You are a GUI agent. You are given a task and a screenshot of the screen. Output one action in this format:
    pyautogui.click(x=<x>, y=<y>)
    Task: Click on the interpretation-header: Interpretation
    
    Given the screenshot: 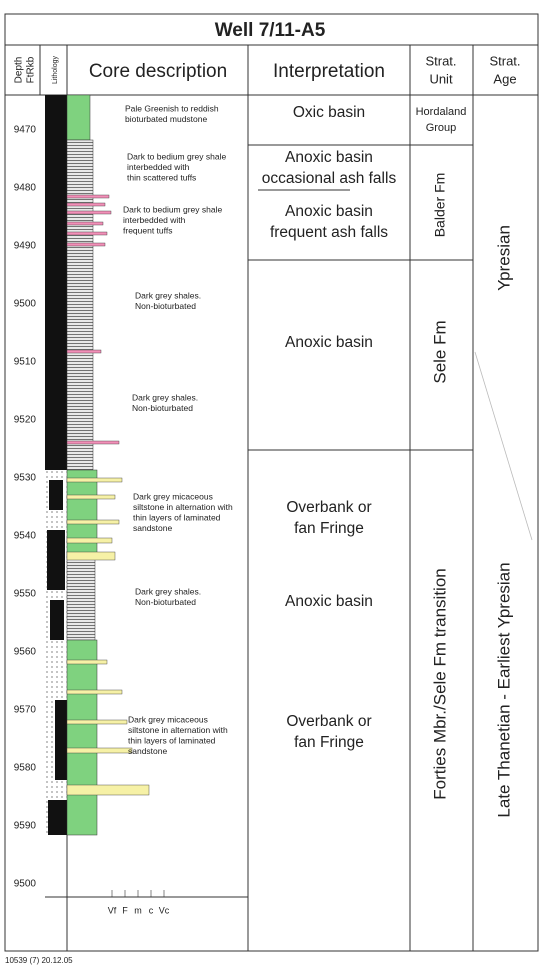 What is the action you would take?
    pyautogui.click(x=329, y=71)
    